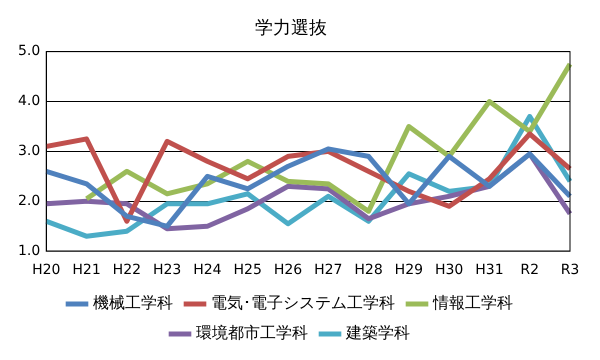 This screenshot has height=360, width=600. What do you see at coordinates (207, 270) in the screenshot?
I see `x-tick-label: H24` at bounding box center [207, 270].